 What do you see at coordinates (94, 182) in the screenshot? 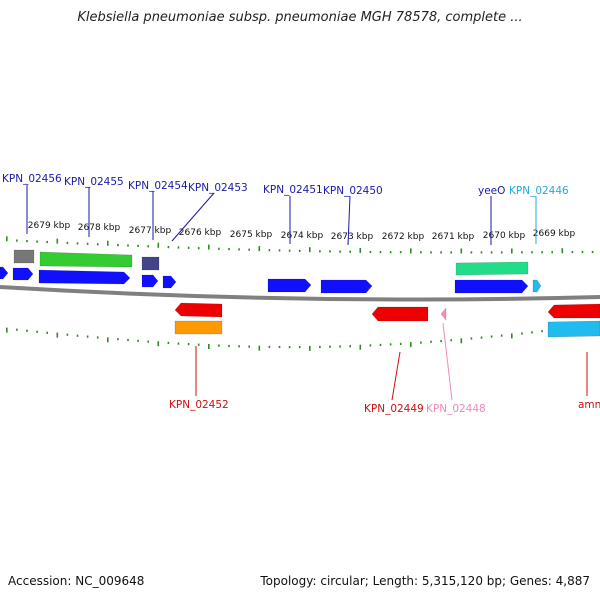
I see `gene-label-kpn-02455: KPN_02455` at bounding box center [94, 182].